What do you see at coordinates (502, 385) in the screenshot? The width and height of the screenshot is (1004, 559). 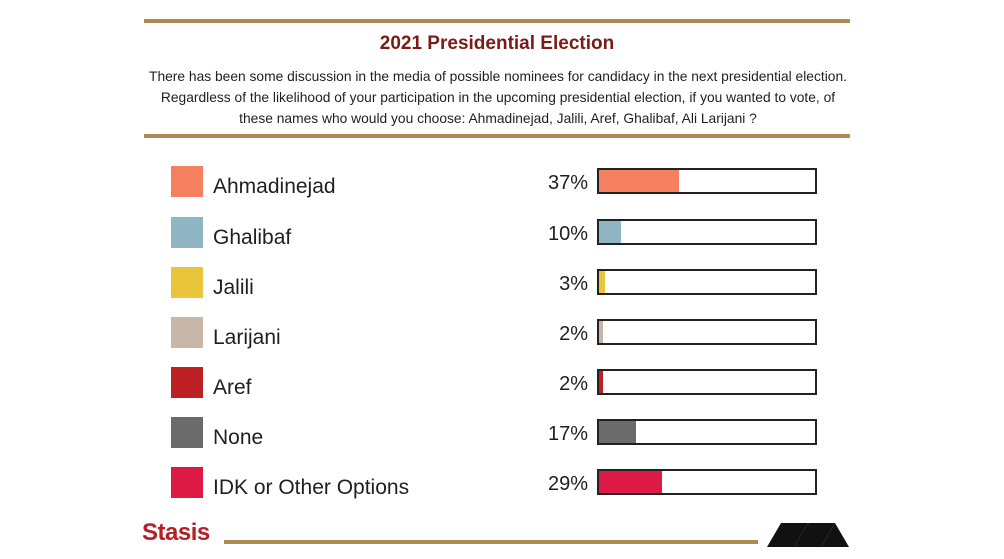 I see `bar-row: Aref 2%` at bounding box center [502, 385].